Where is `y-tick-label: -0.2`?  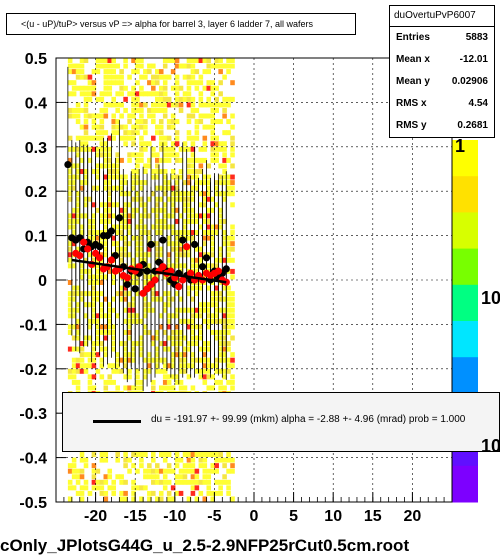
y-tick-label: -0.2 is located at coordinates (33, 370).